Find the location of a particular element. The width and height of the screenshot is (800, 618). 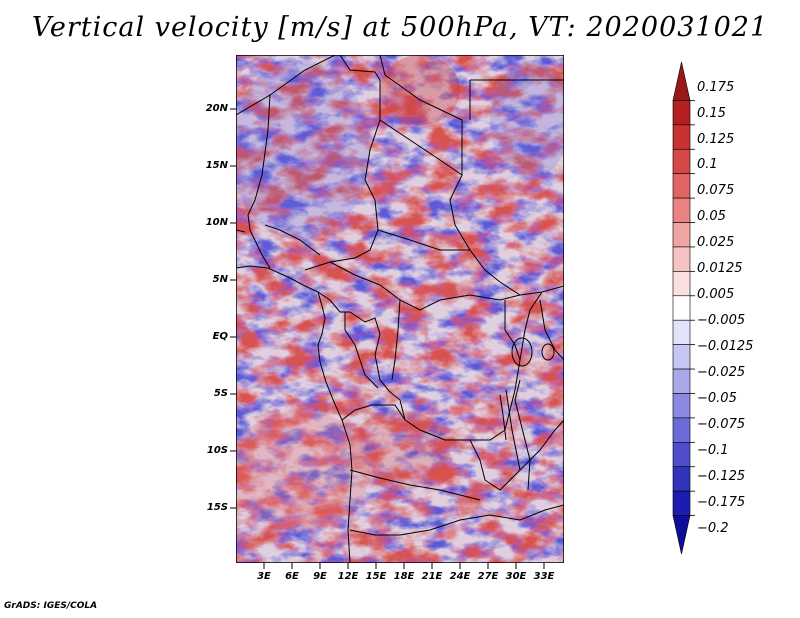

lon-label-18e: 18E is located at coordinates (404, 576).